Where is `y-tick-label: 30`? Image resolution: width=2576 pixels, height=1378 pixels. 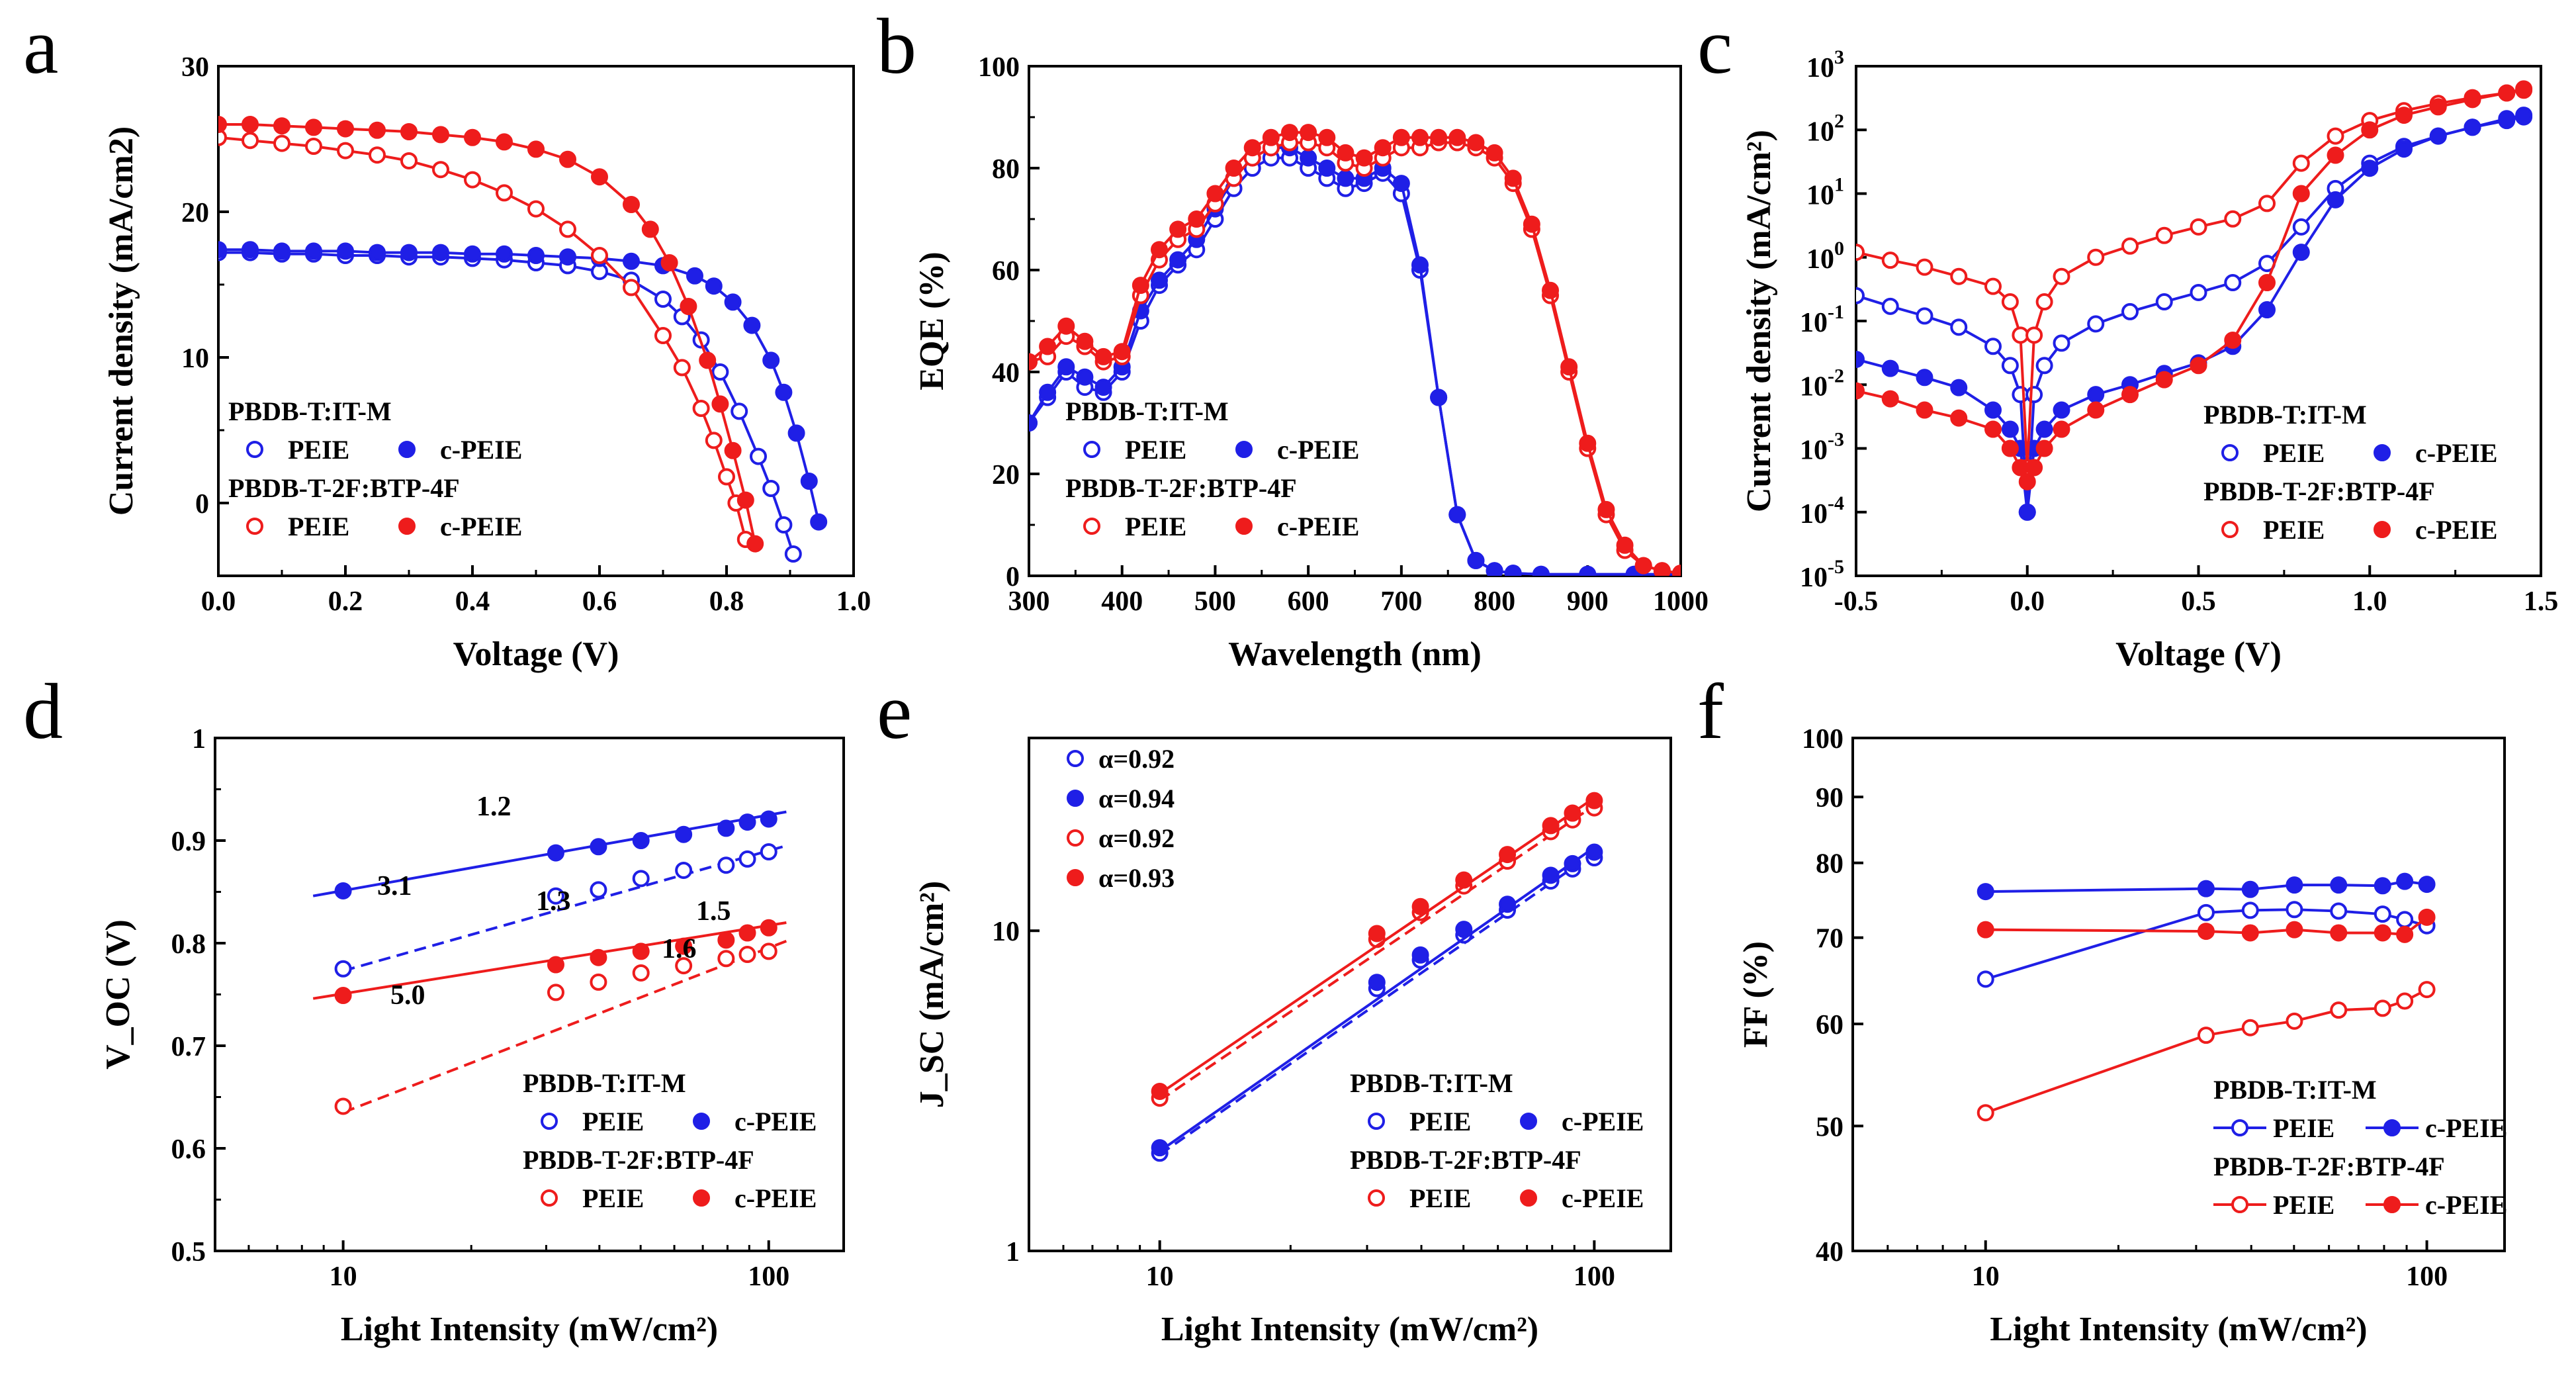 y-tick-label: 30 is located at coordinates (195, 67).